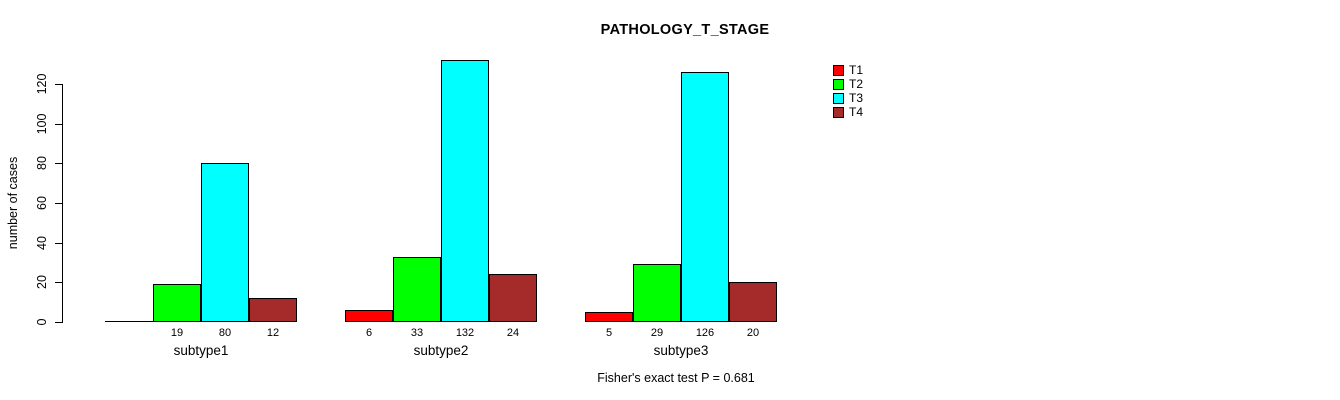  I want to click on legend-label: T2, so click(856, 84).